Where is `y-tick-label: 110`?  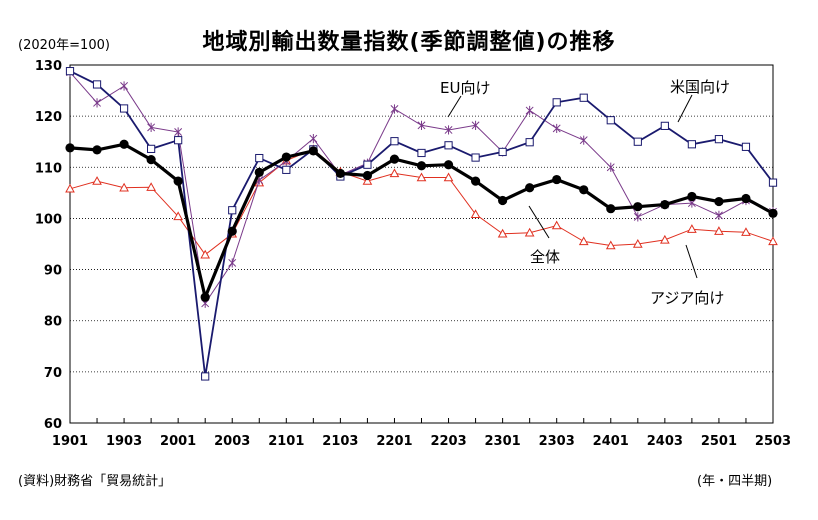 y-tick-label: 110 is located at coordinates (48, 168).